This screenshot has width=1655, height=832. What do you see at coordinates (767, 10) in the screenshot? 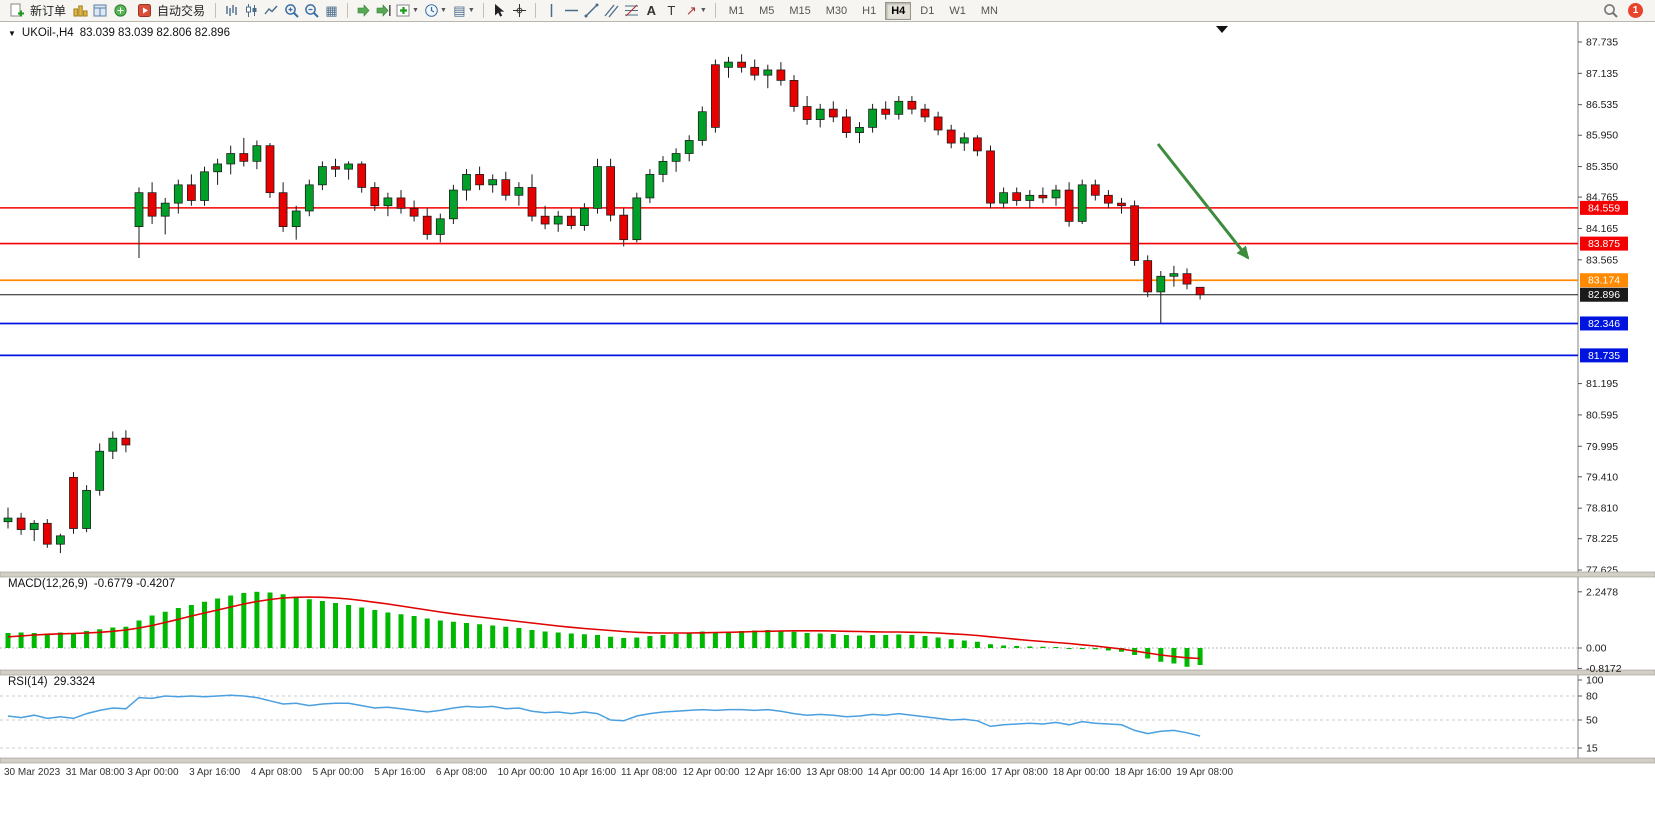
I see `timeframe-m5-button: M5` at bounding box center [767, 10].